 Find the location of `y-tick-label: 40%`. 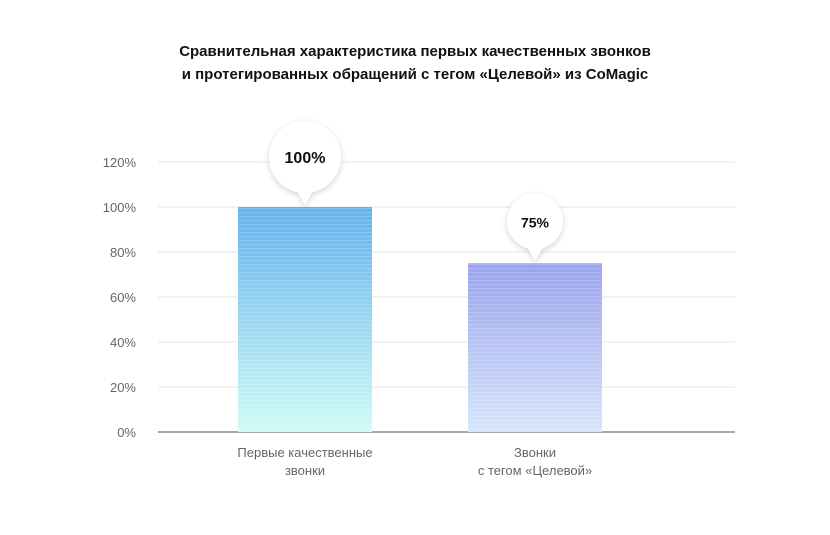

y-tick-label: 40% is located at coordinates (123, 342).